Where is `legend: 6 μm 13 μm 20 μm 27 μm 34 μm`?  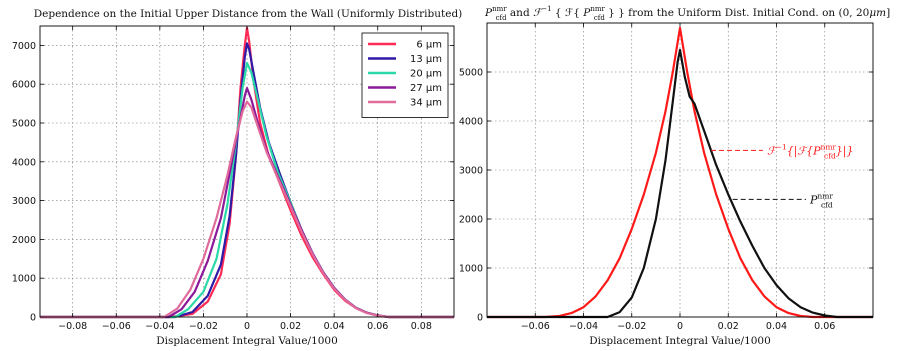
legend: 6 μm 13 μm 20 μm 27 μm 34 μm is located at coordinates (405, 75).